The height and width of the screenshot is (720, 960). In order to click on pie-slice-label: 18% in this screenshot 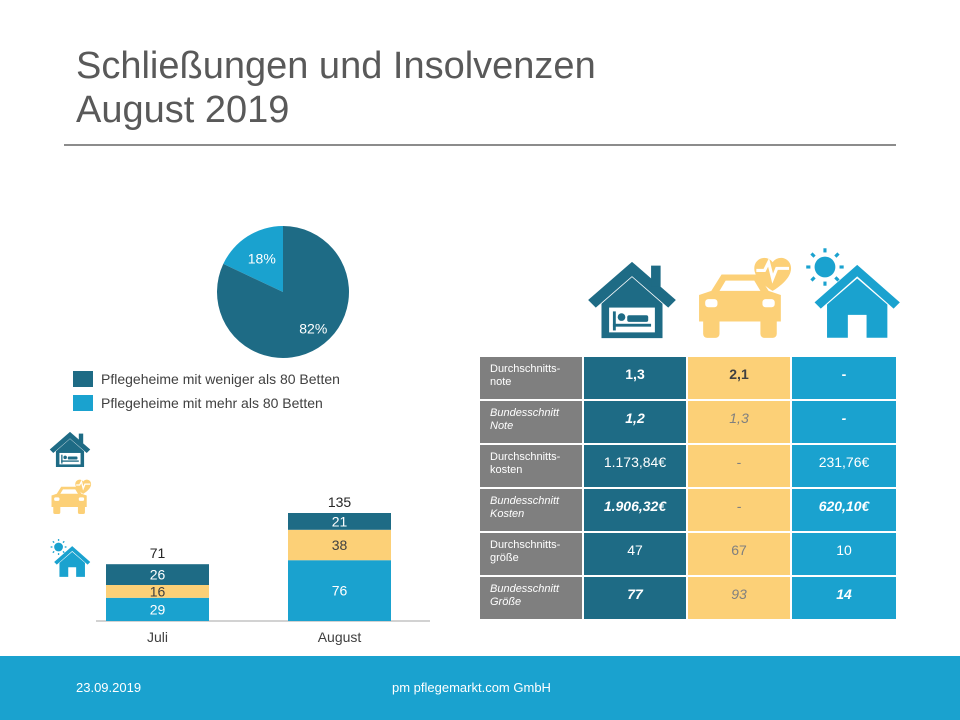, I will do `click(262, 259)`.